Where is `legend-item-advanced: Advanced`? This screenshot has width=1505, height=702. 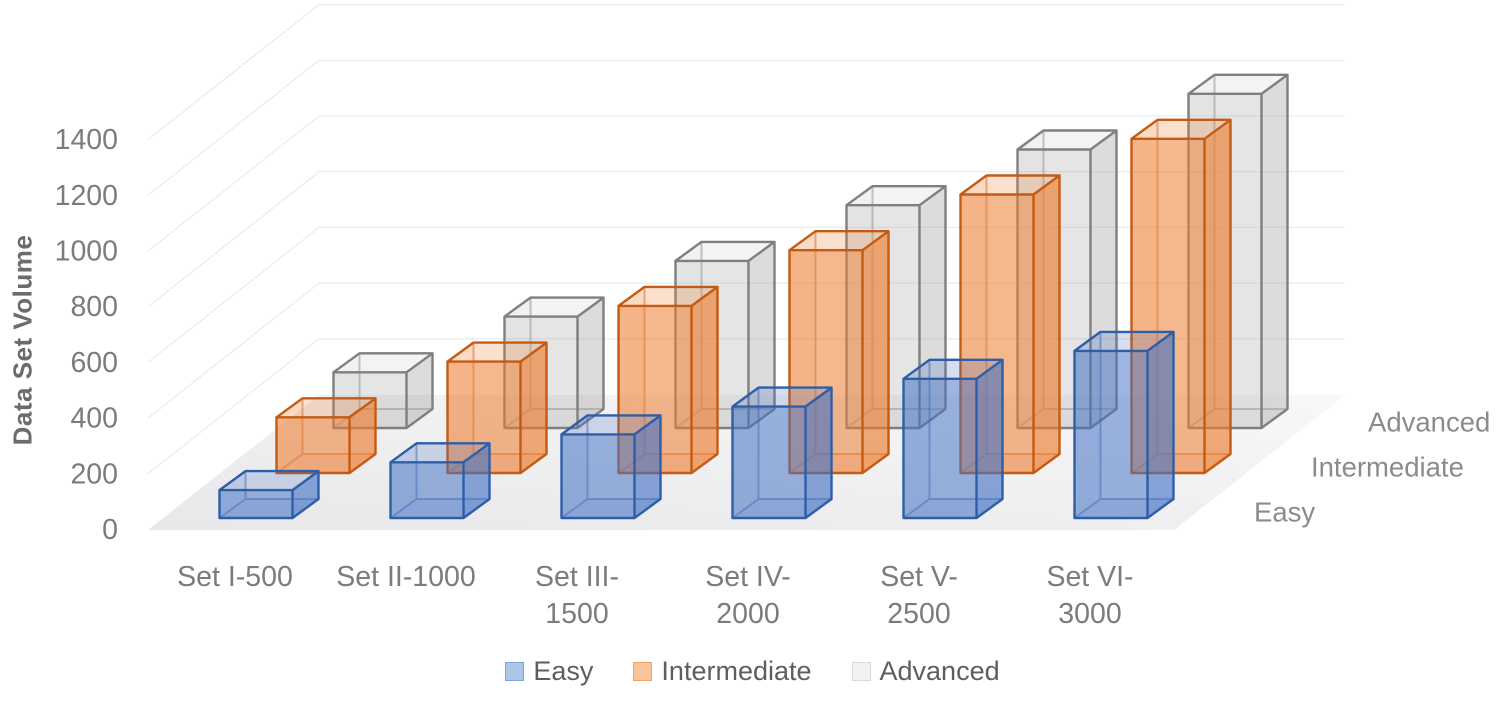
legend-item-advanced: Advanced is located at coordinates (925, 671).